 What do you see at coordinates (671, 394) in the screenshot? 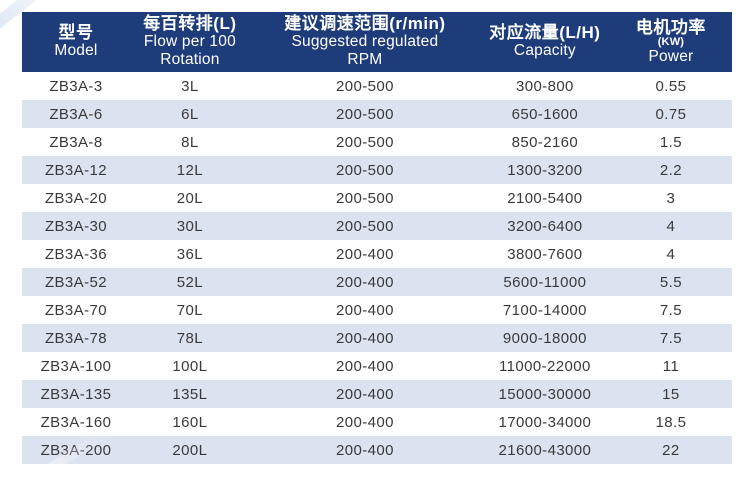
I see `table-cell: 15` at bounding box center [671, 394].